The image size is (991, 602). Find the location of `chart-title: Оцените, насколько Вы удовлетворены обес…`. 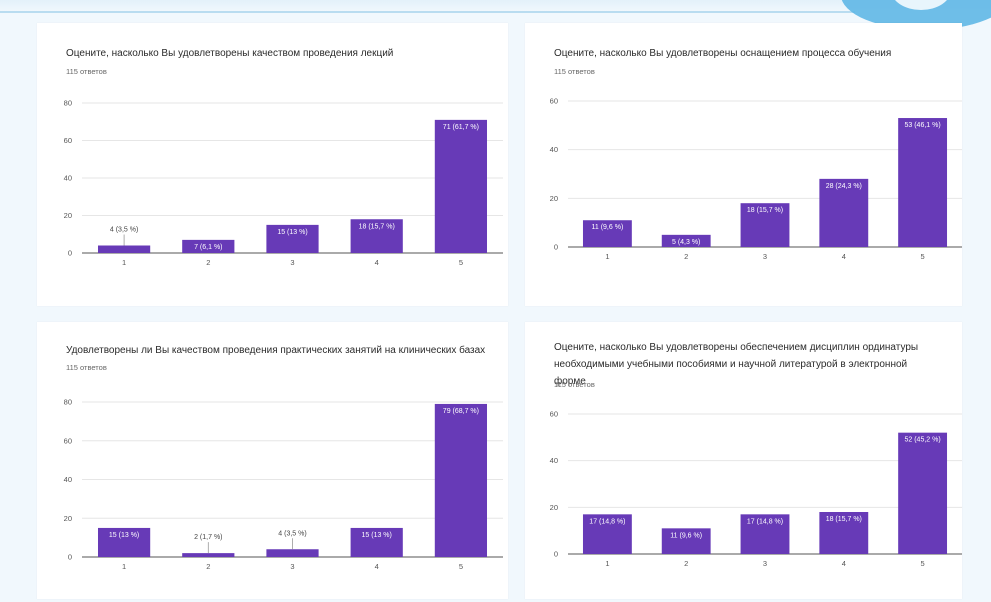

chart-title: Оцените, насколько Вы удовлетворены обес… is located at coordinates (736, 364).